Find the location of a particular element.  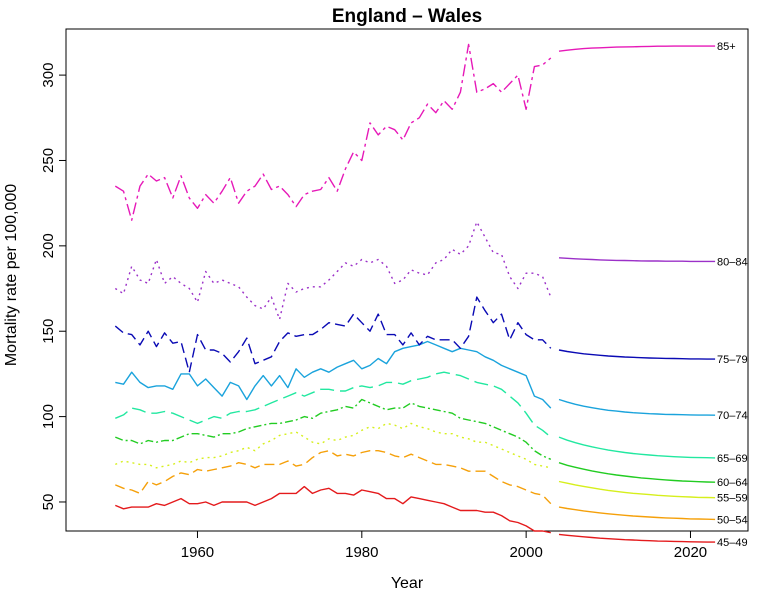

series-label: 60–64 is located at coordinates (732, 483).